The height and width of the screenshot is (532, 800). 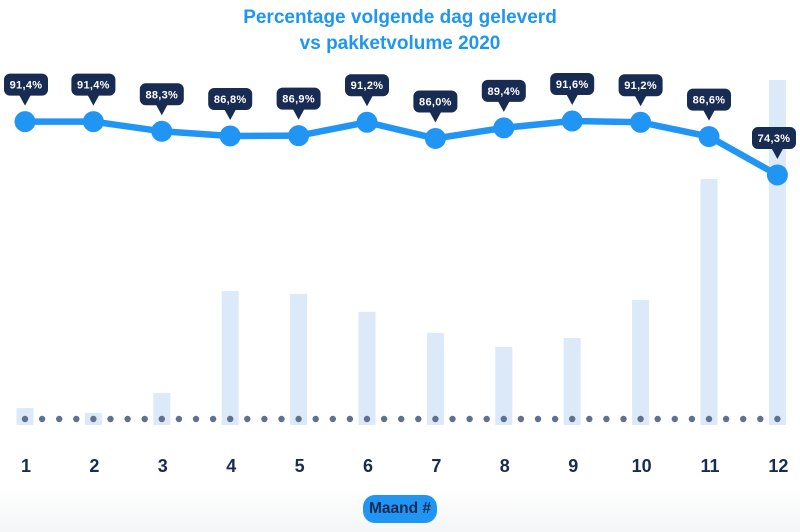 I want to click on x-axis-tick-label: 2, so click(x=94, y=466).